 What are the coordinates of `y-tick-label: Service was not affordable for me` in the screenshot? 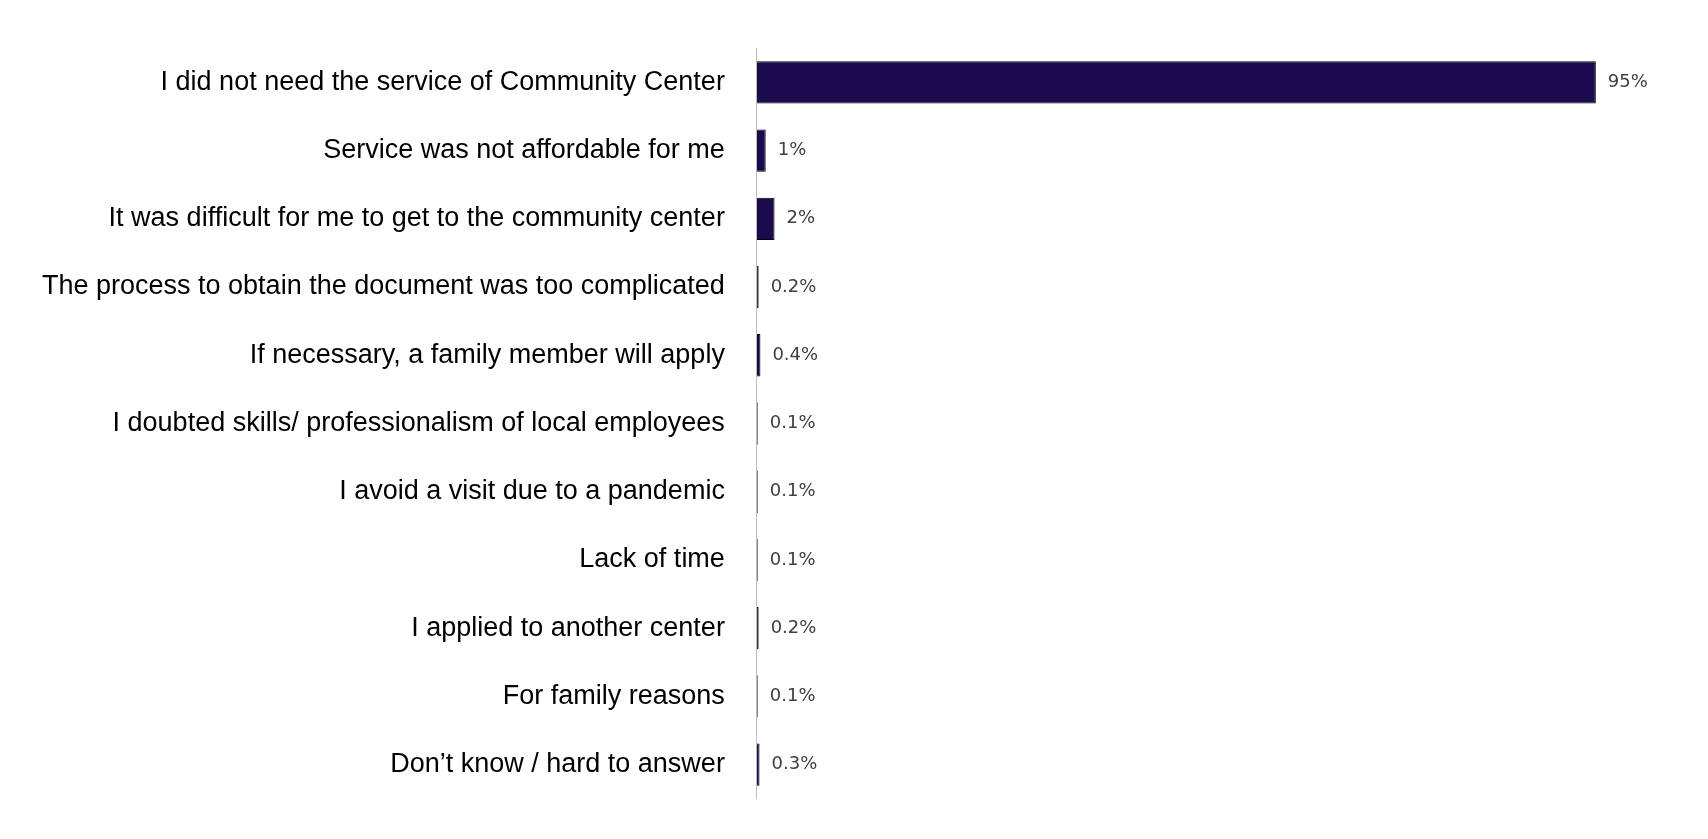 It's located at (524, 149).